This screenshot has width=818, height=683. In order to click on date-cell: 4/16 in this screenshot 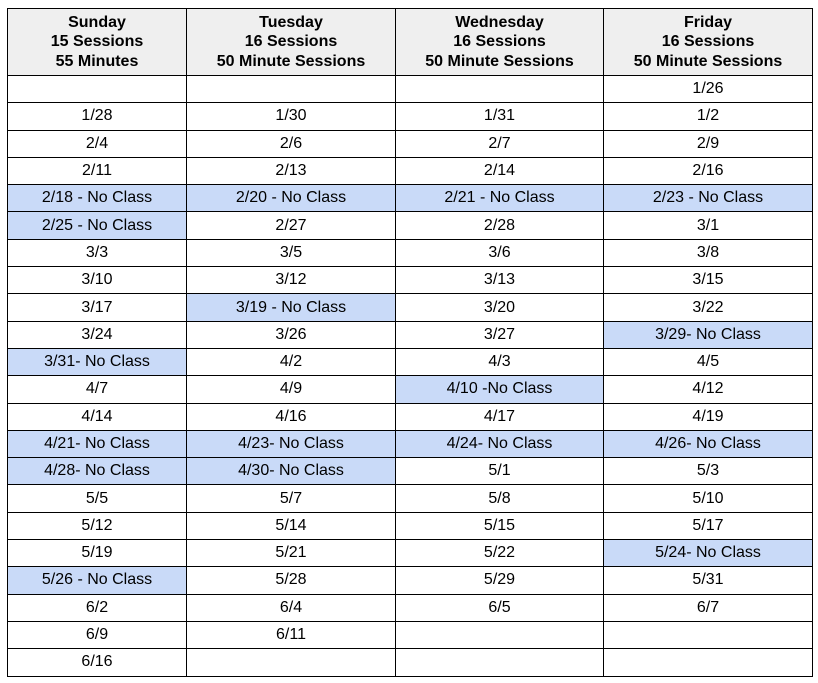, I will do `click(291, 416)`.